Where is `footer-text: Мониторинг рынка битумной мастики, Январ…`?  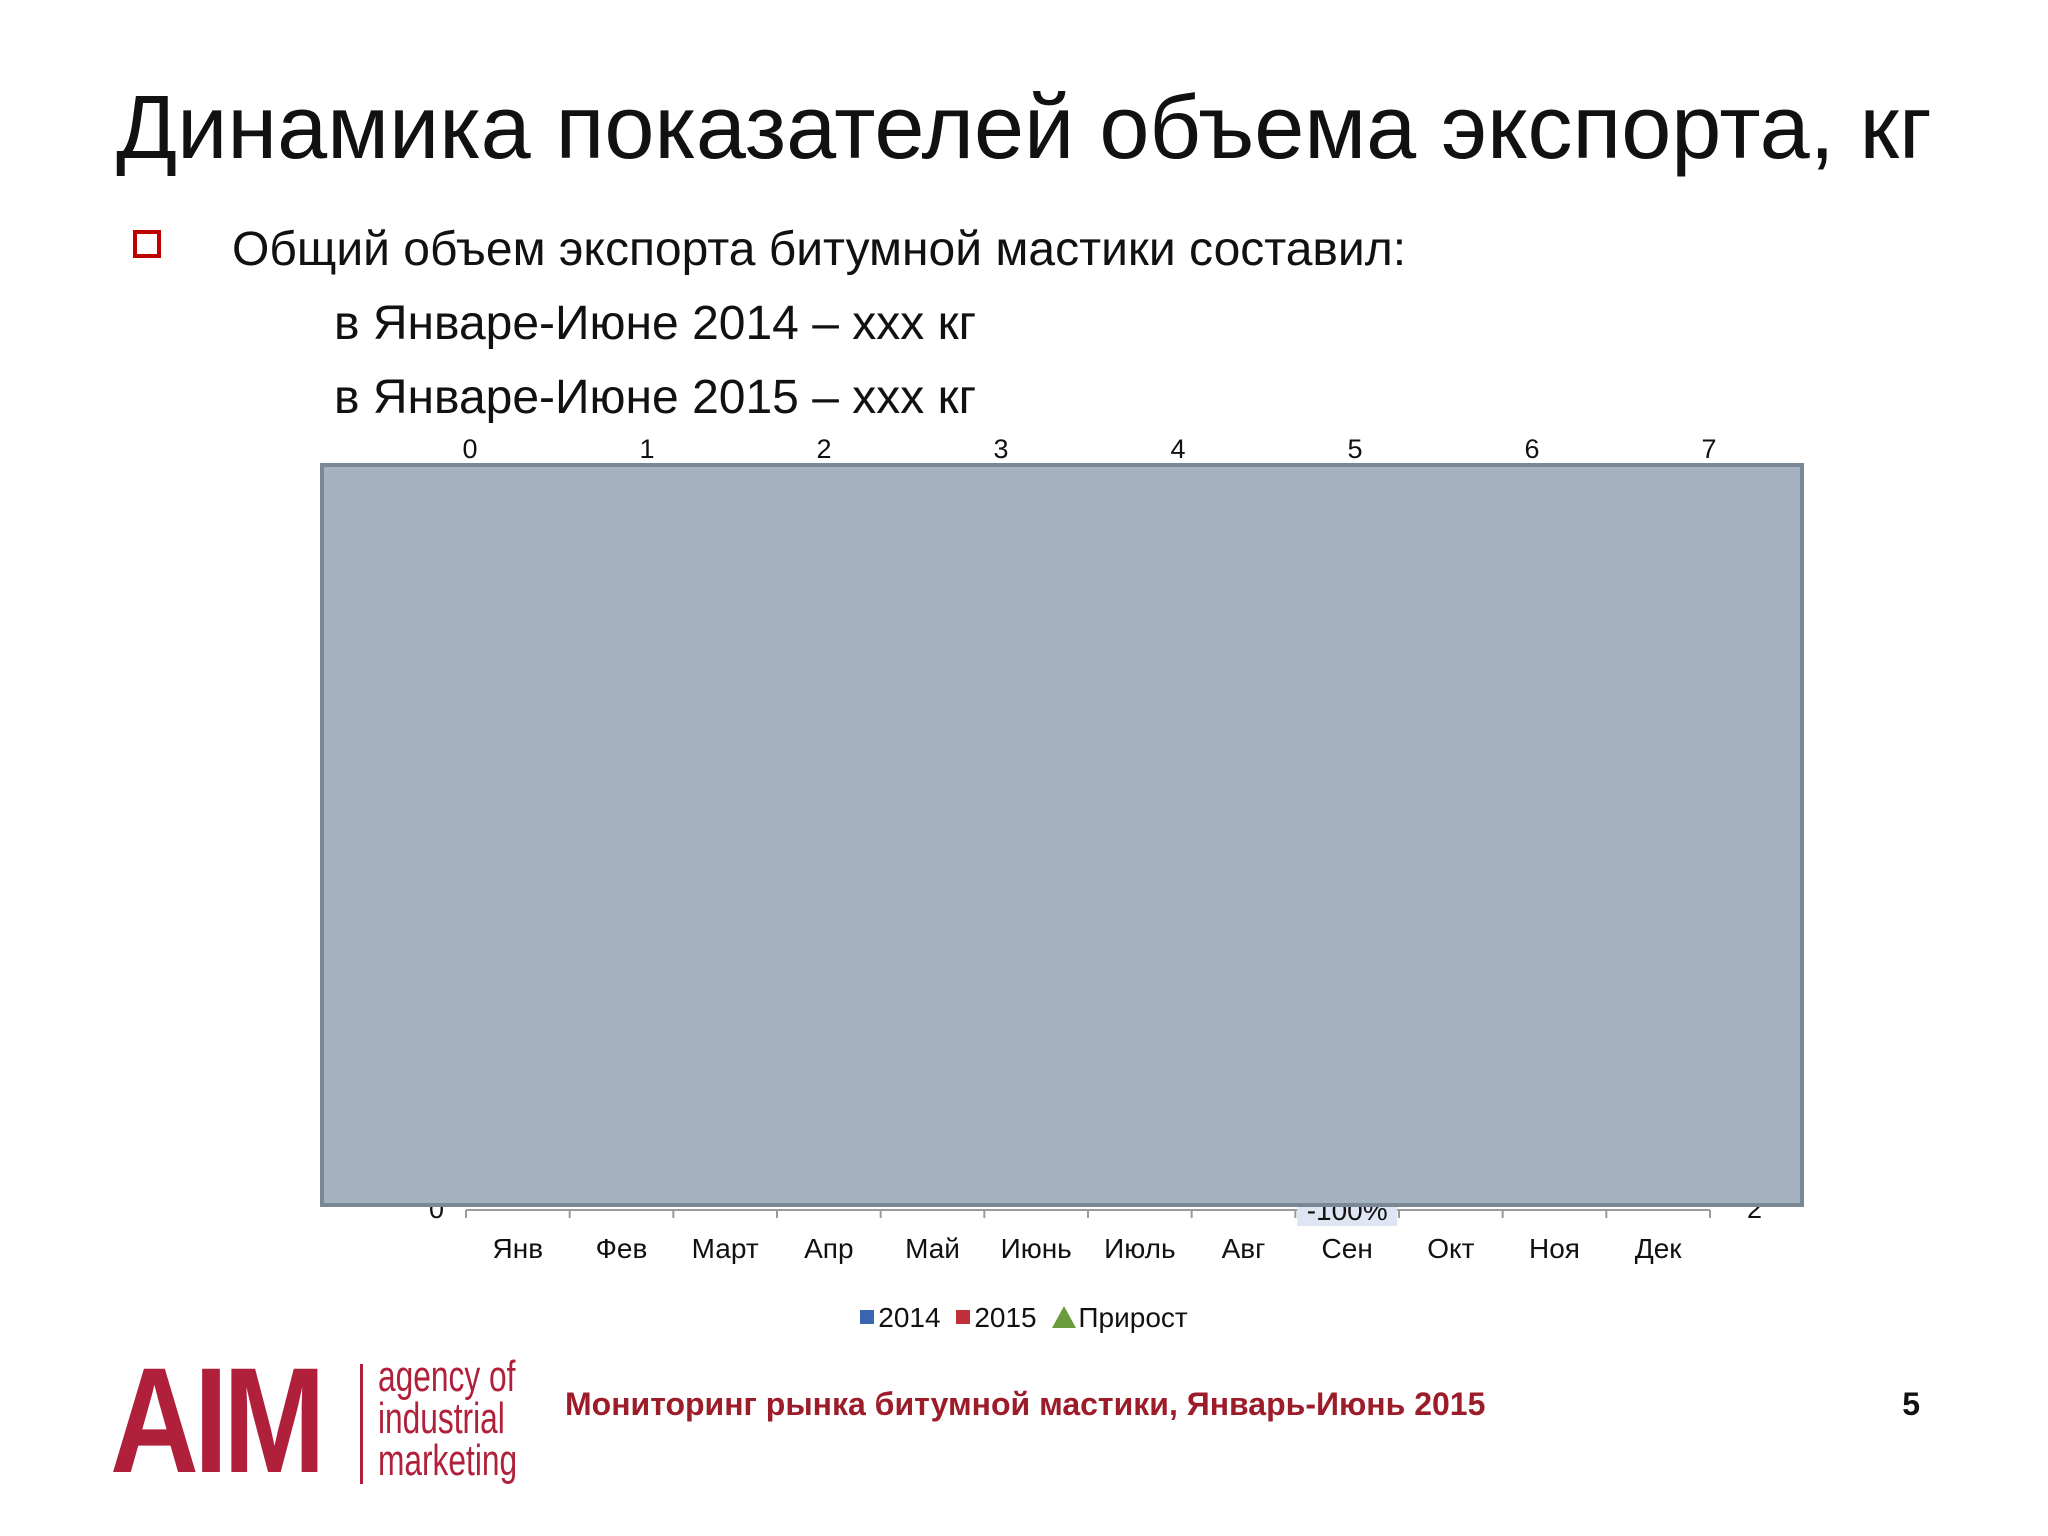 footer-text: Мониторинг рынка битумной мастики, Январ… is located at coordinates (1025, 1404).